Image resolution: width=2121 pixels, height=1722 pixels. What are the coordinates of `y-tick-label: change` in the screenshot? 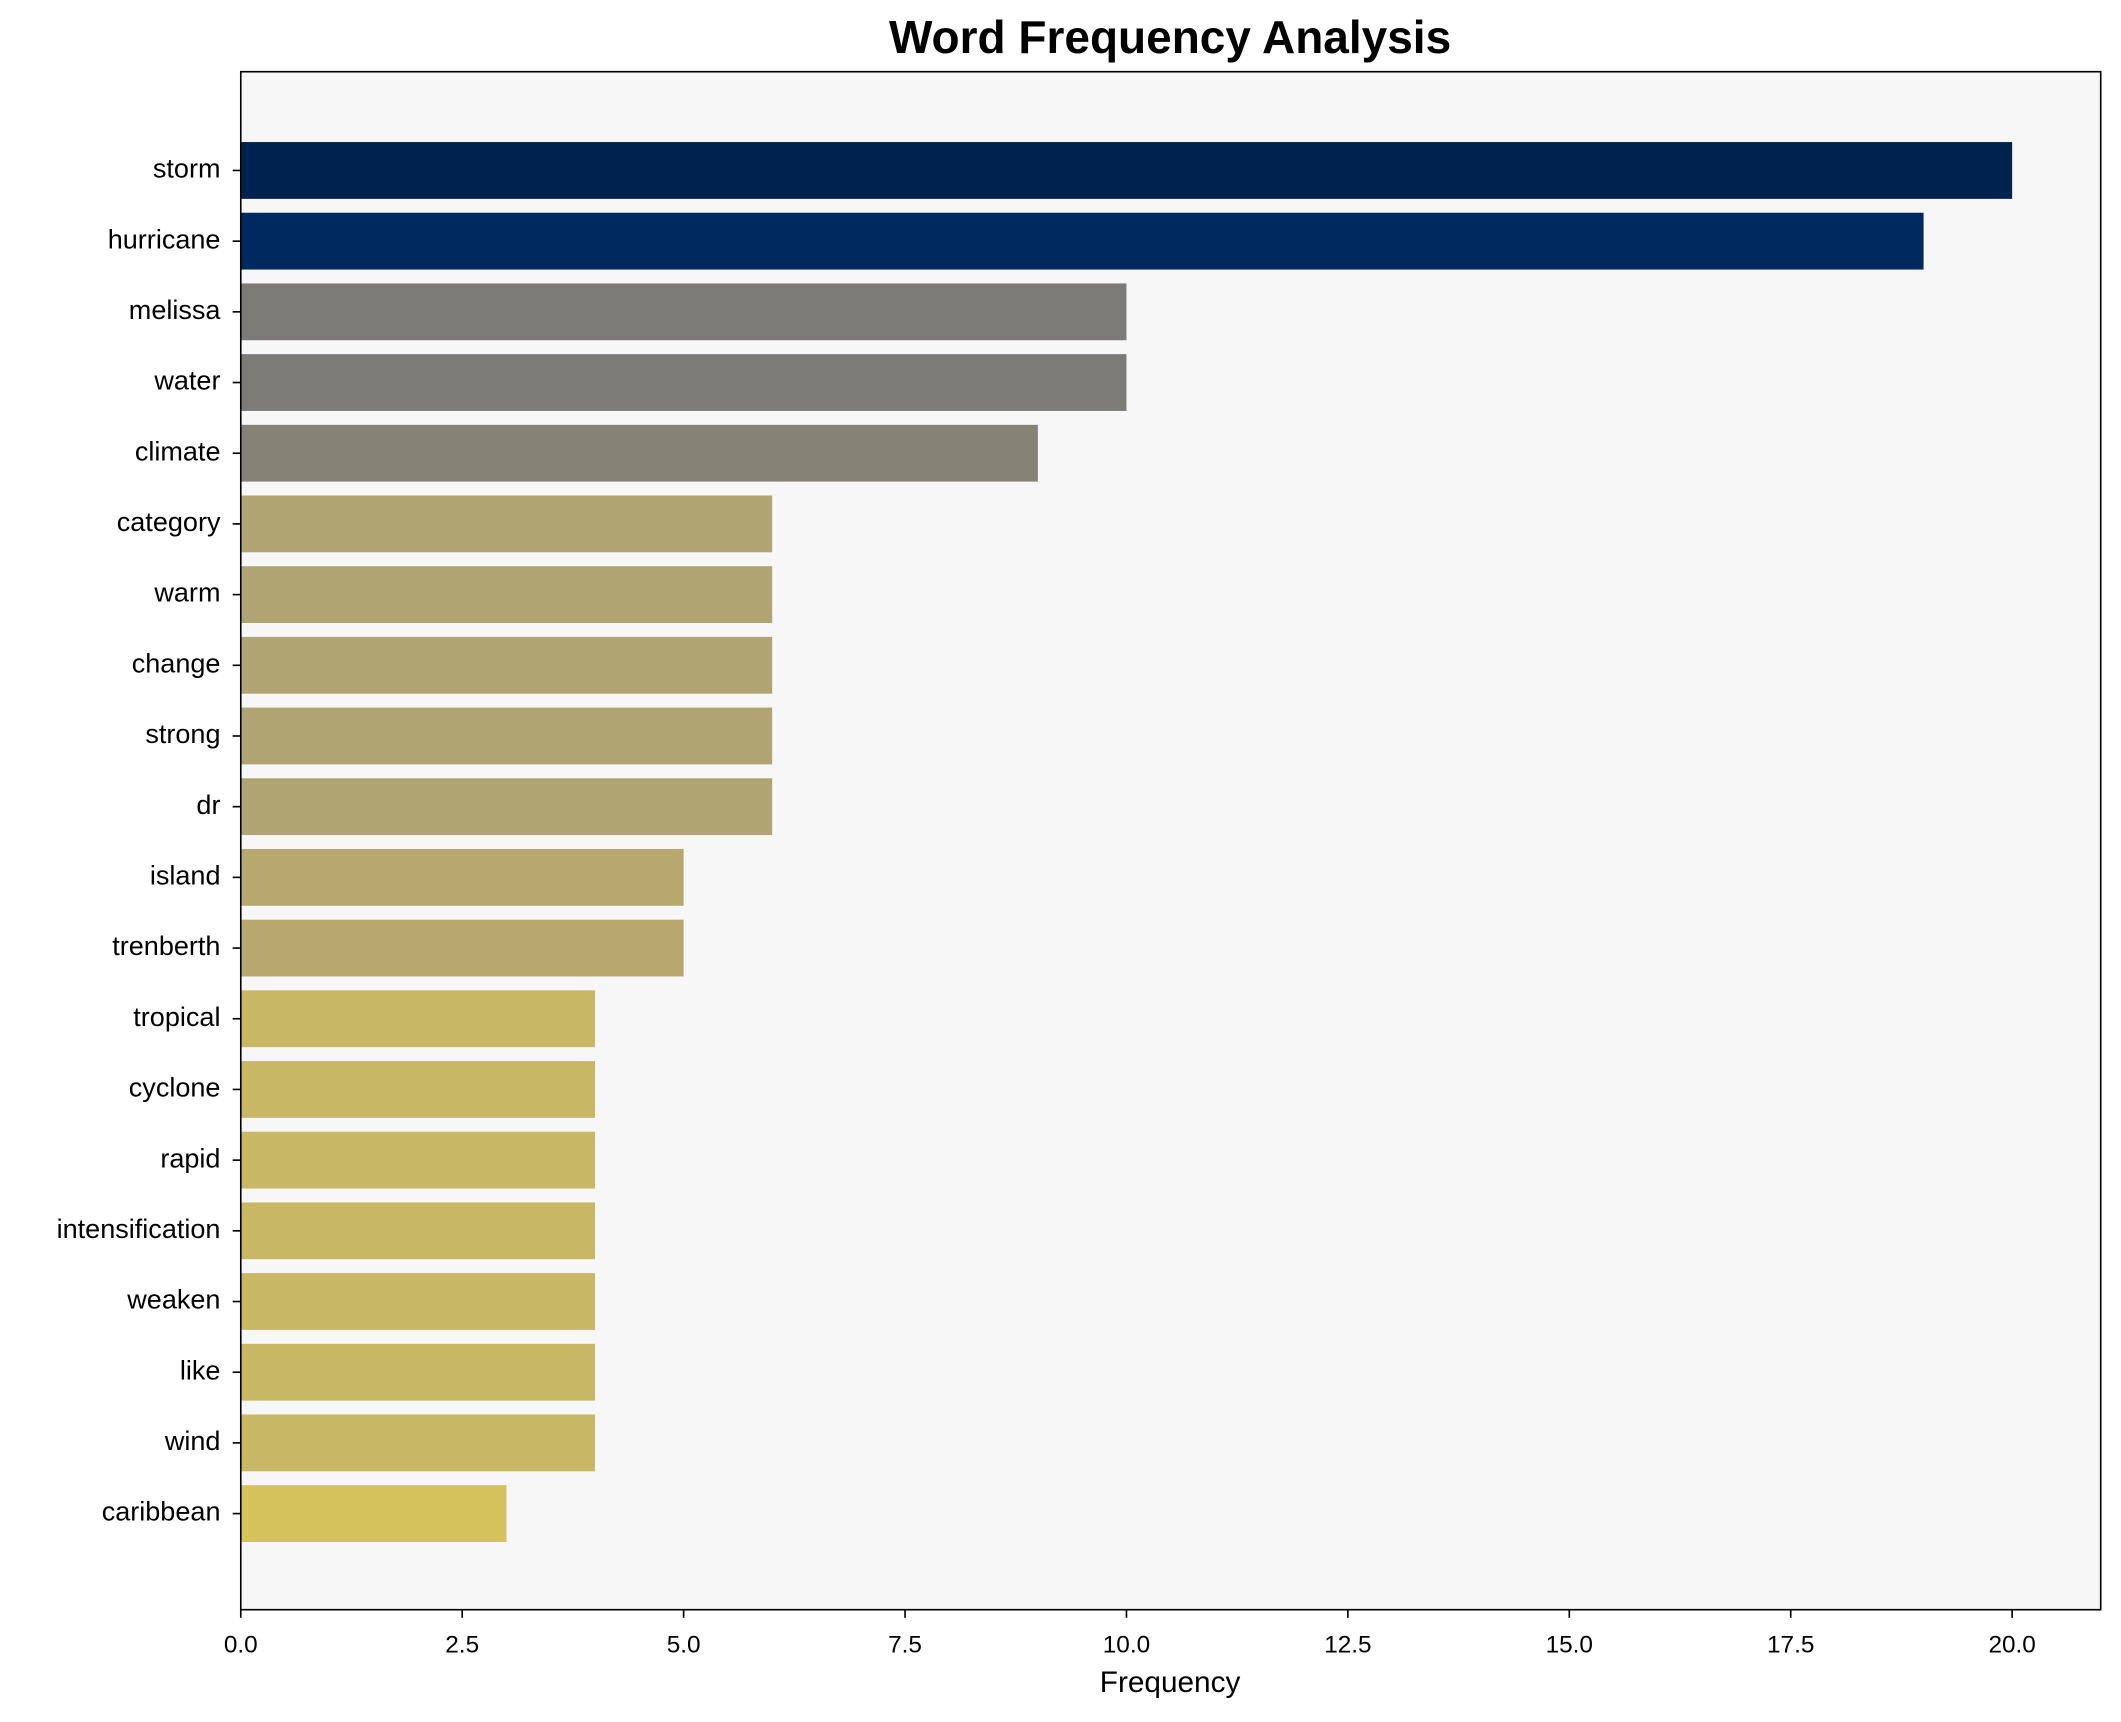 It's located at (176, 663).